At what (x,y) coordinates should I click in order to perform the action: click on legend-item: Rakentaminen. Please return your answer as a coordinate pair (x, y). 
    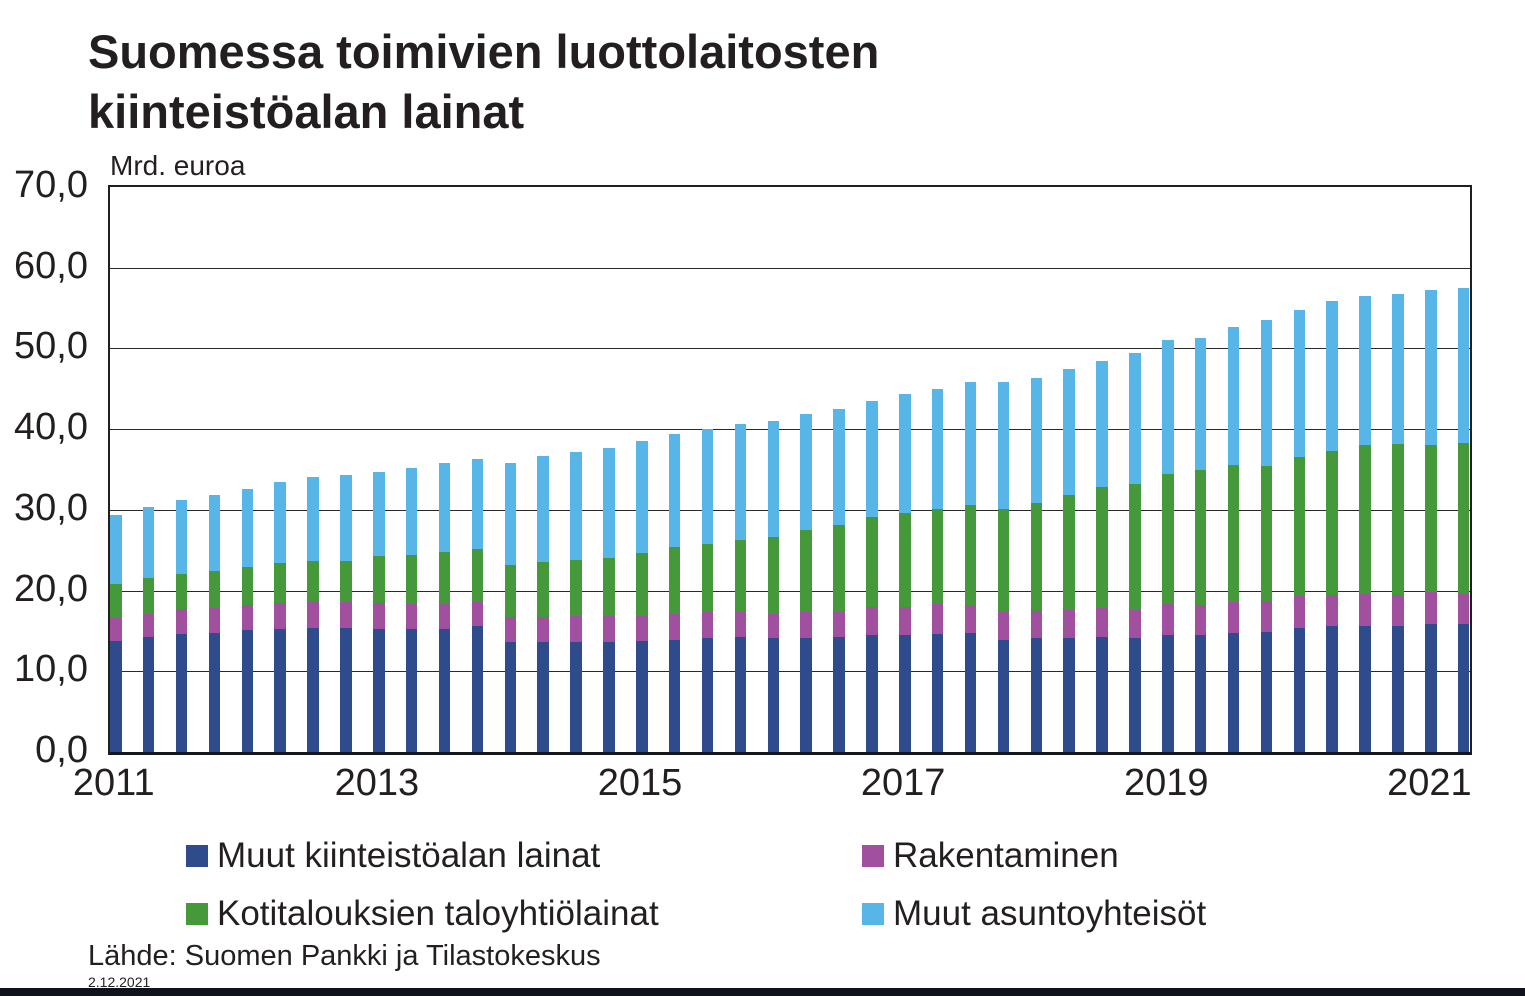
    Looking at the image, I should click on (990, 856).